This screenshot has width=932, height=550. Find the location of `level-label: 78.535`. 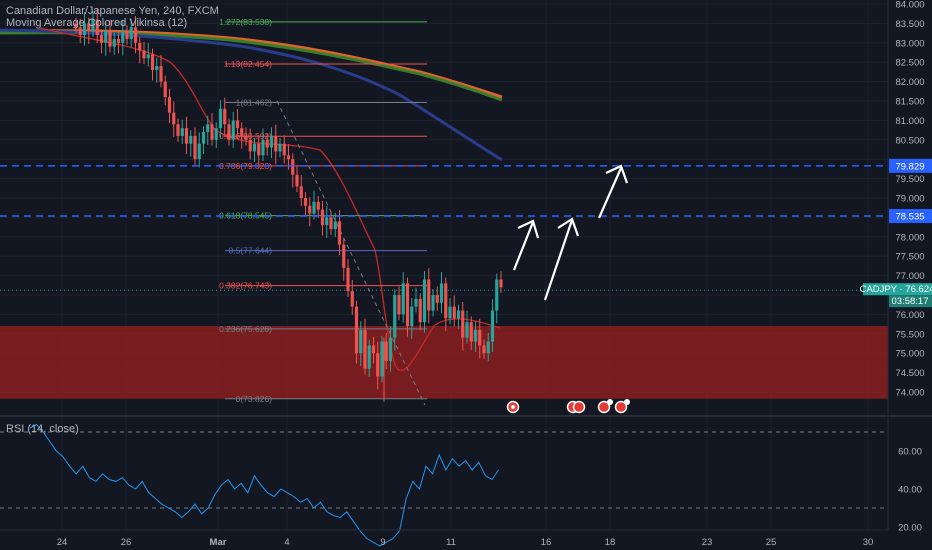

level-label: 78.535 is located at coordinates (909, 217).